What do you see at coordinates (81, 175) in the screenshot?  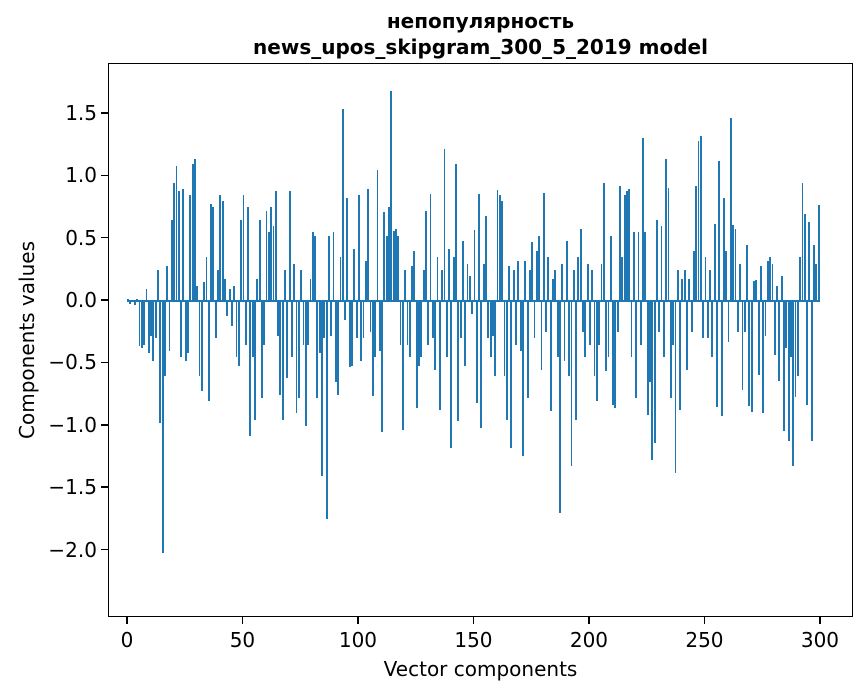 I see `y-tick-label: 1.0` at bounding box center [81, 175].